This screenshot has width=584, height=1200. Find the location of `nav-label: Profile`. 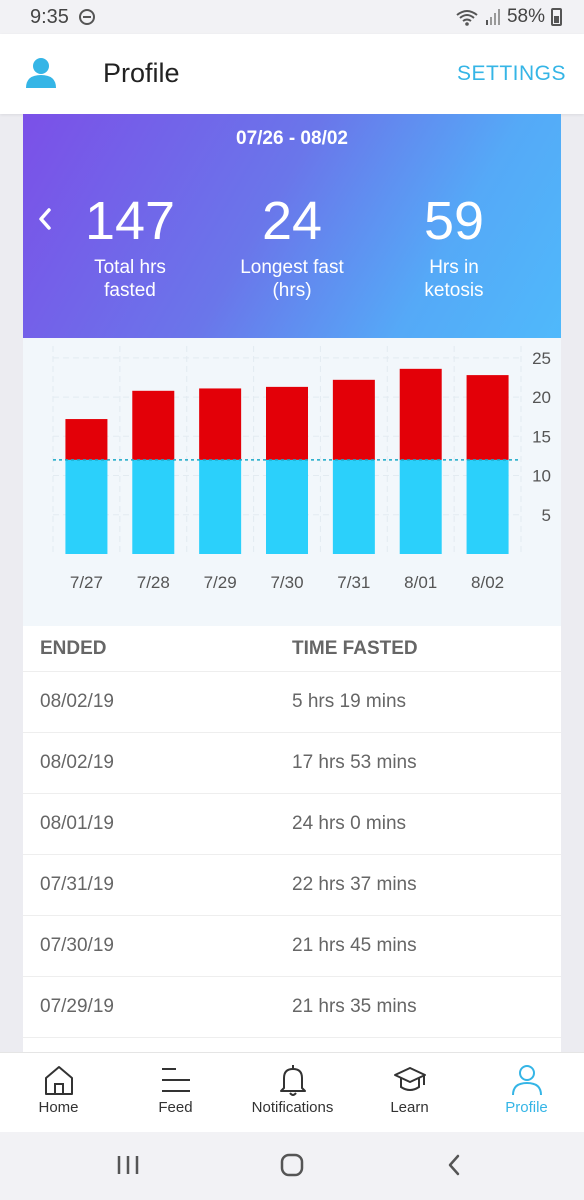

nav-label: Profile is located at coordinates (526, 1107).